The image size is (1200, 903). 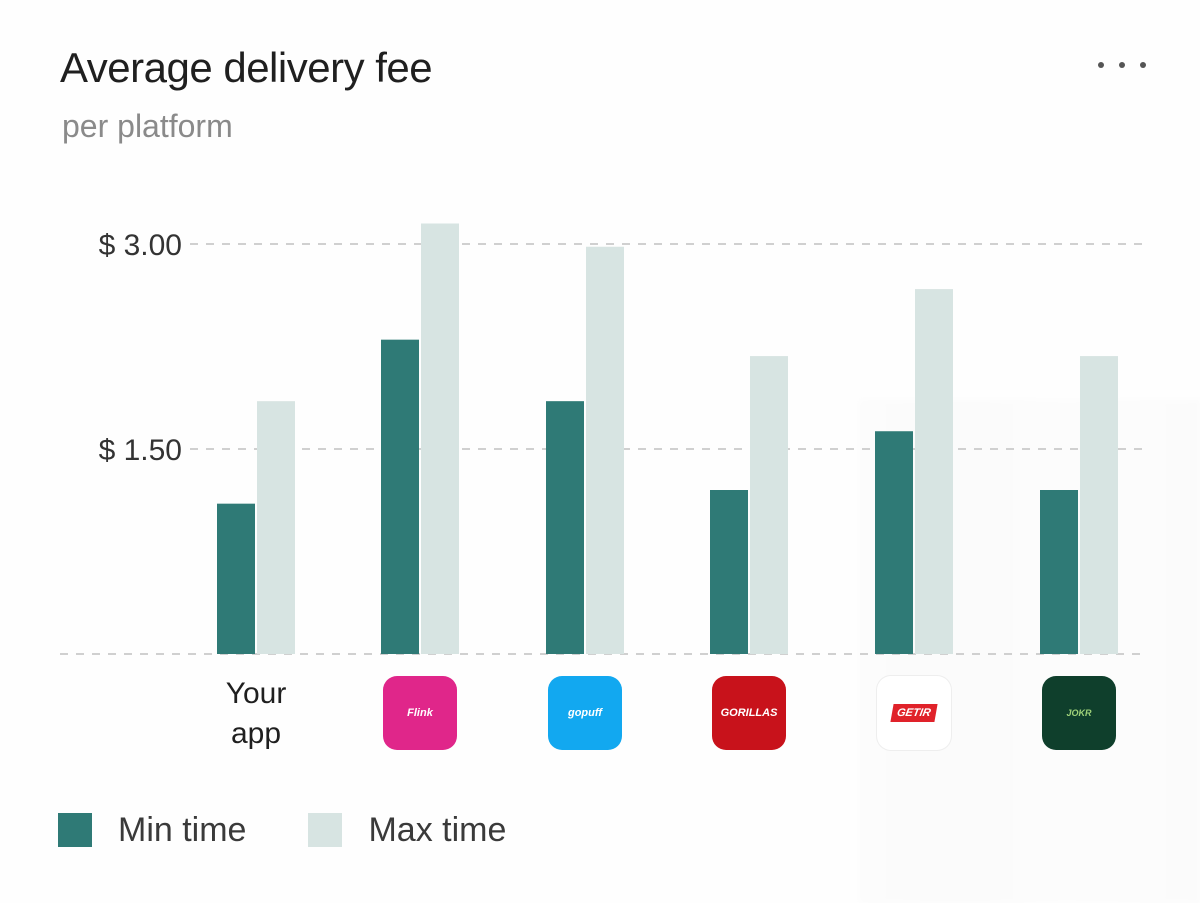 I want to click on jokr-logo-icon: JOKR, so click(x=1079, y=713).